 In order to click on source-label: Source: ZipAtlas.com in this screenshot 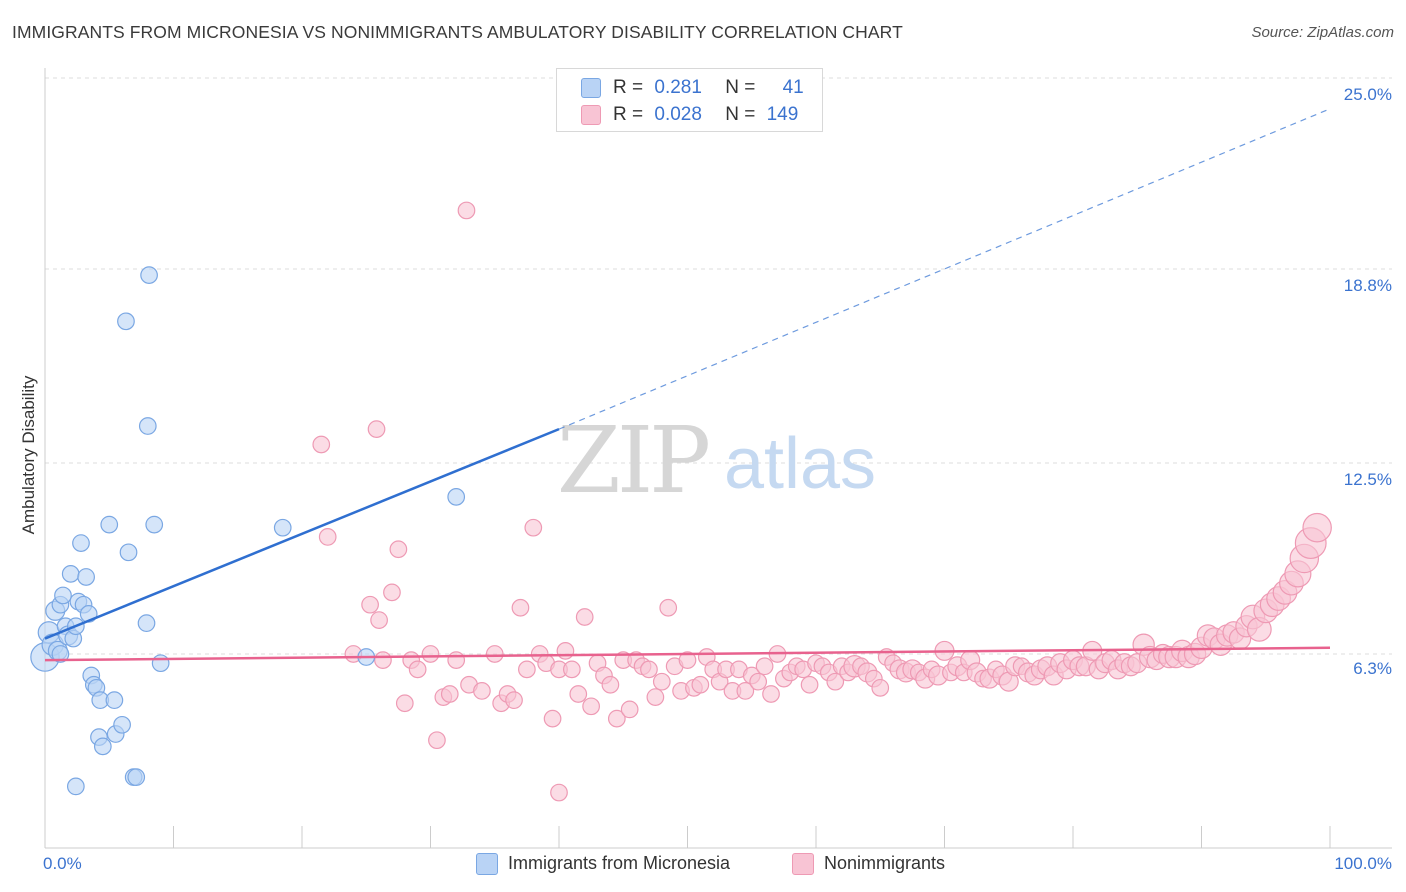, I will do `click(1322, 32)`.